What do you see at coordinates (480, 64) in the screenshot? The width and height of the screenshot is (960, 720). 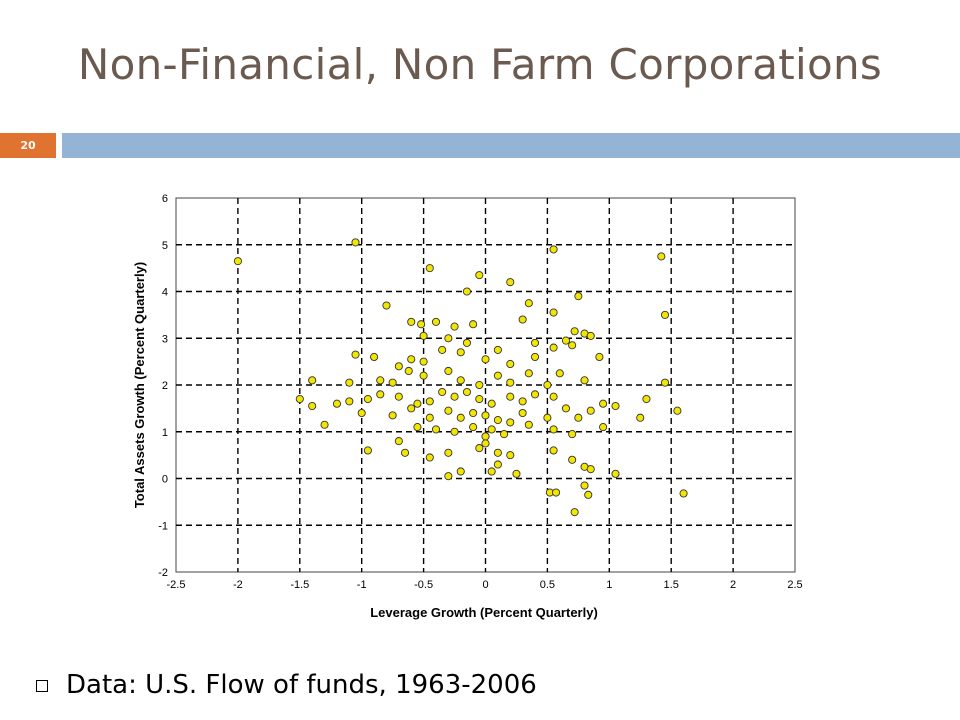 I see `page-title: Non-Financial, Non Farm Corporations` at bounding box center [480, 64].